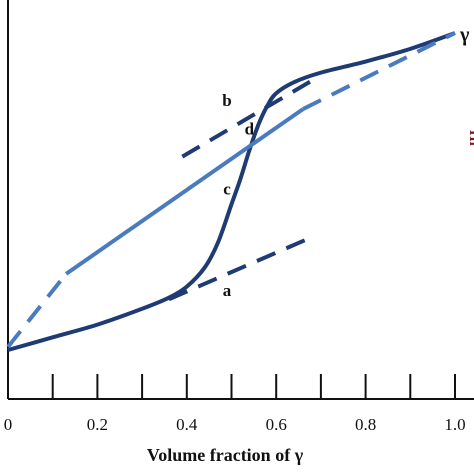 Image resolution: width=474 pixels, height=474 pixels. I want to click on annotation-b: b, so click(226, 100).